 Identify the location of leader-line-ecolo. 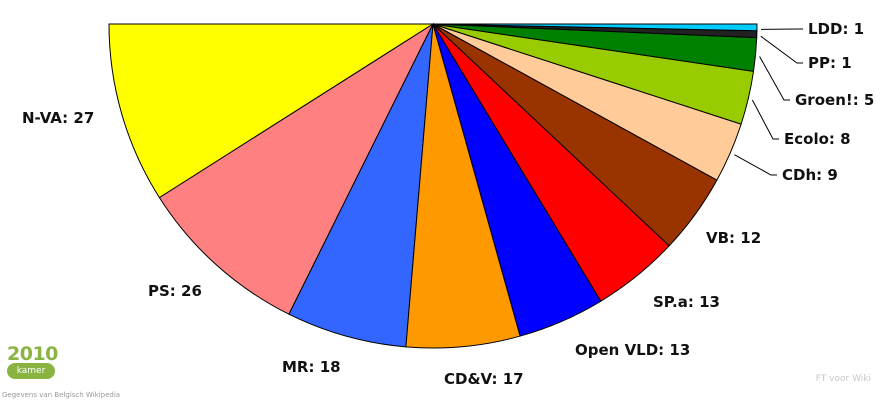
(765, 119).